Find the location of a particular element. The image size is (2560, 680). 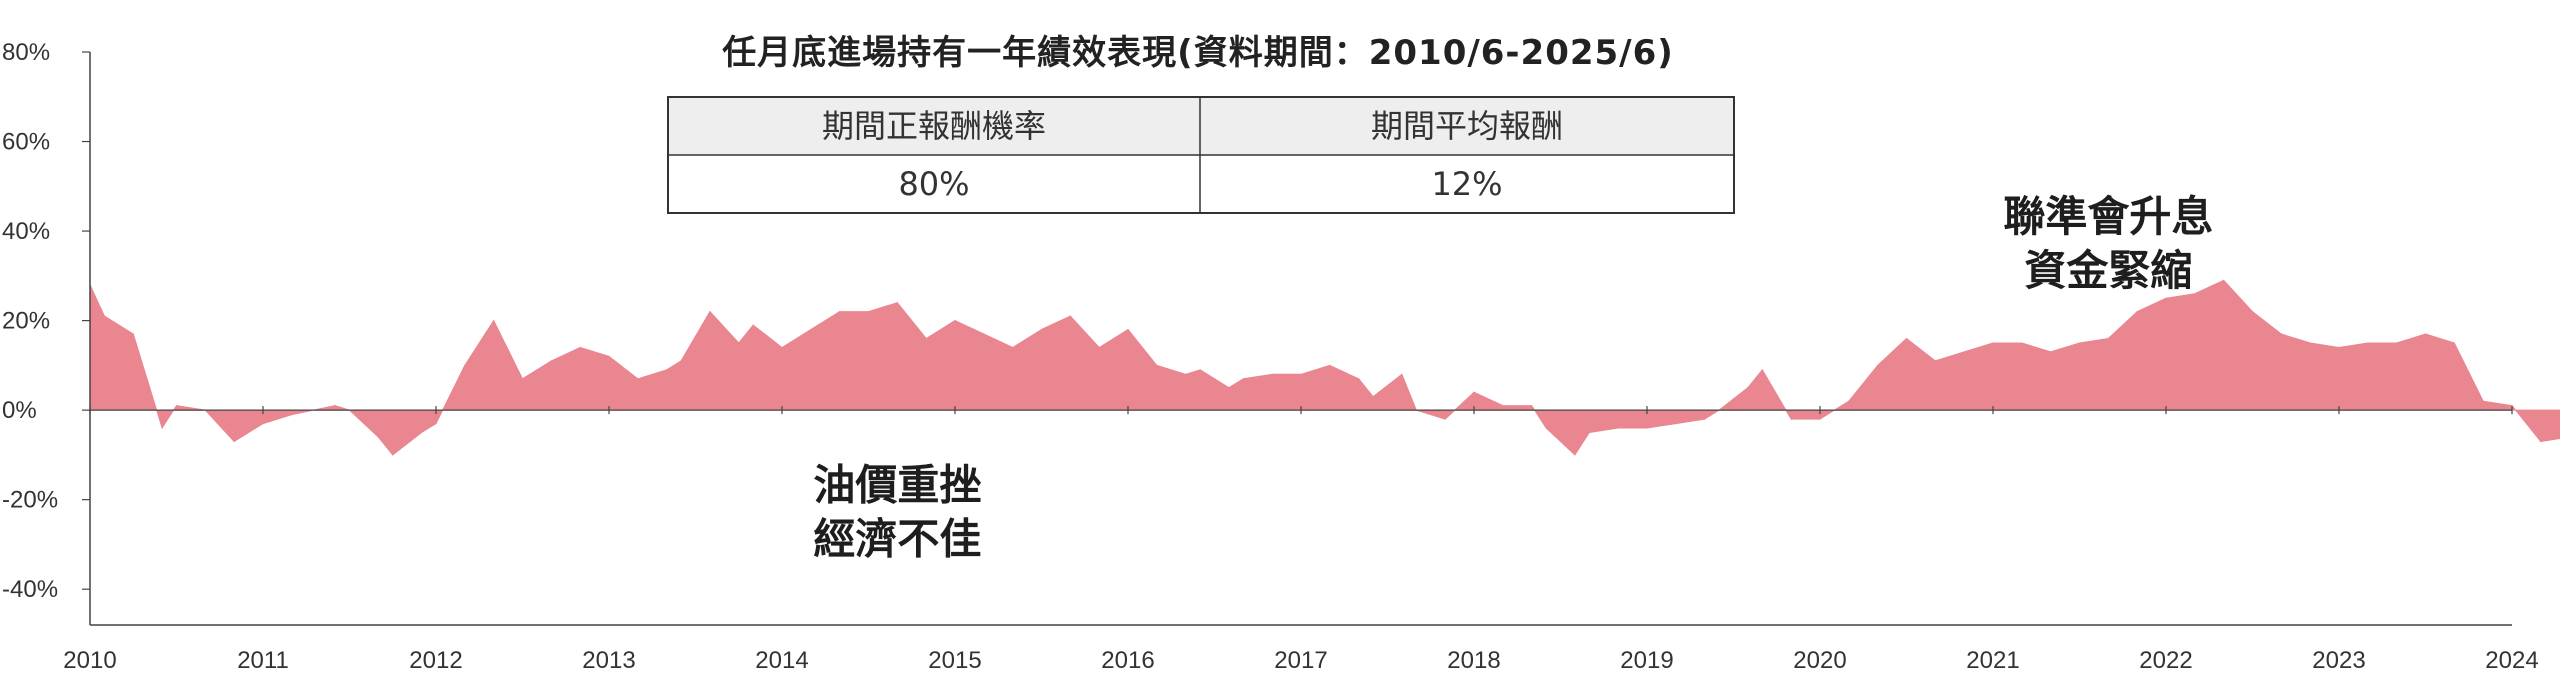

x-tick-label: 2024 is located at coordinates (2511, 660).